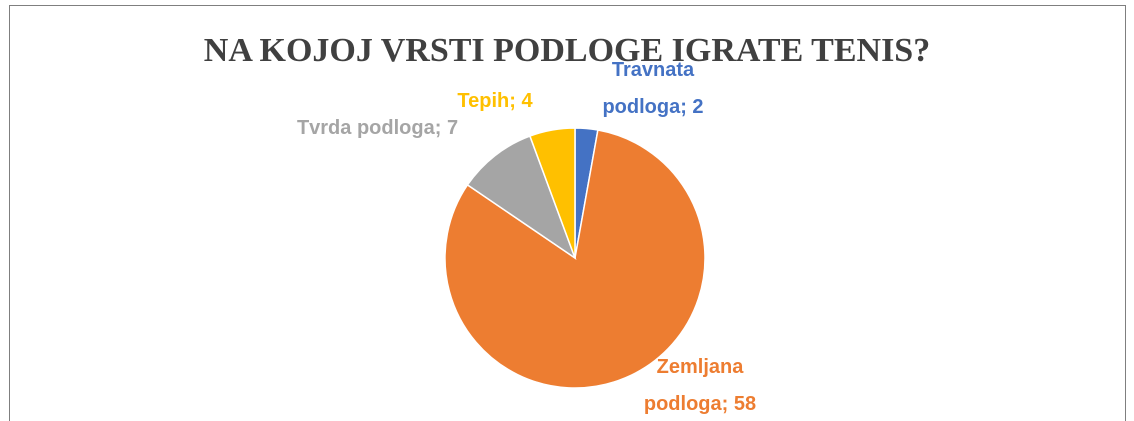 This screenshot has height=421, width=1134. What do you see at coordinates (700, 385) in the screenshot?
I see `data-label: Zemljana podloga; 58` at bounding box center [700, 385].